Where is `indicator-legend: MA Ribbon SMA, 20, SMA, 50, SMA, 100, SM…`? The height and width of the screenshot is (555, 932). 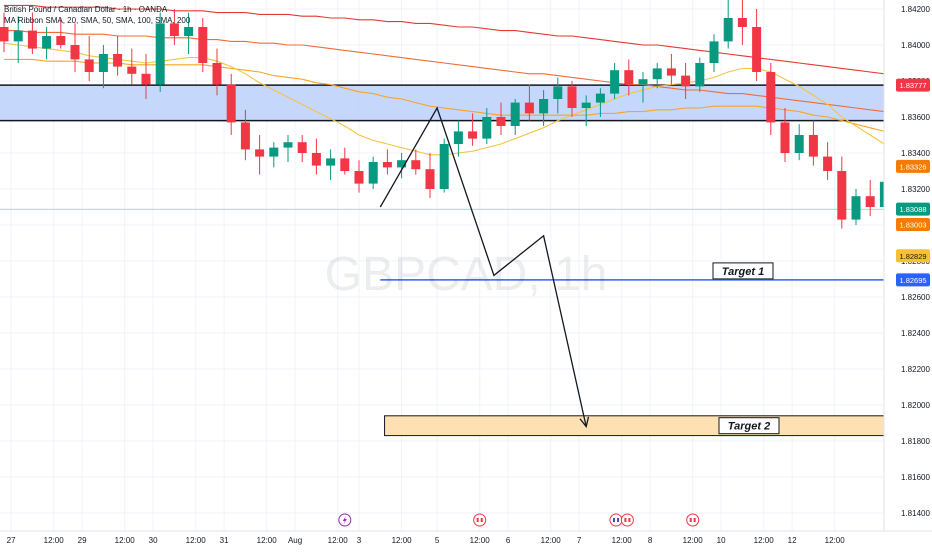
indicator-legend: MA Ribbon SMA, 20, SMA, 50, SMA, 100, SM… is located at coordinates (97, 20).